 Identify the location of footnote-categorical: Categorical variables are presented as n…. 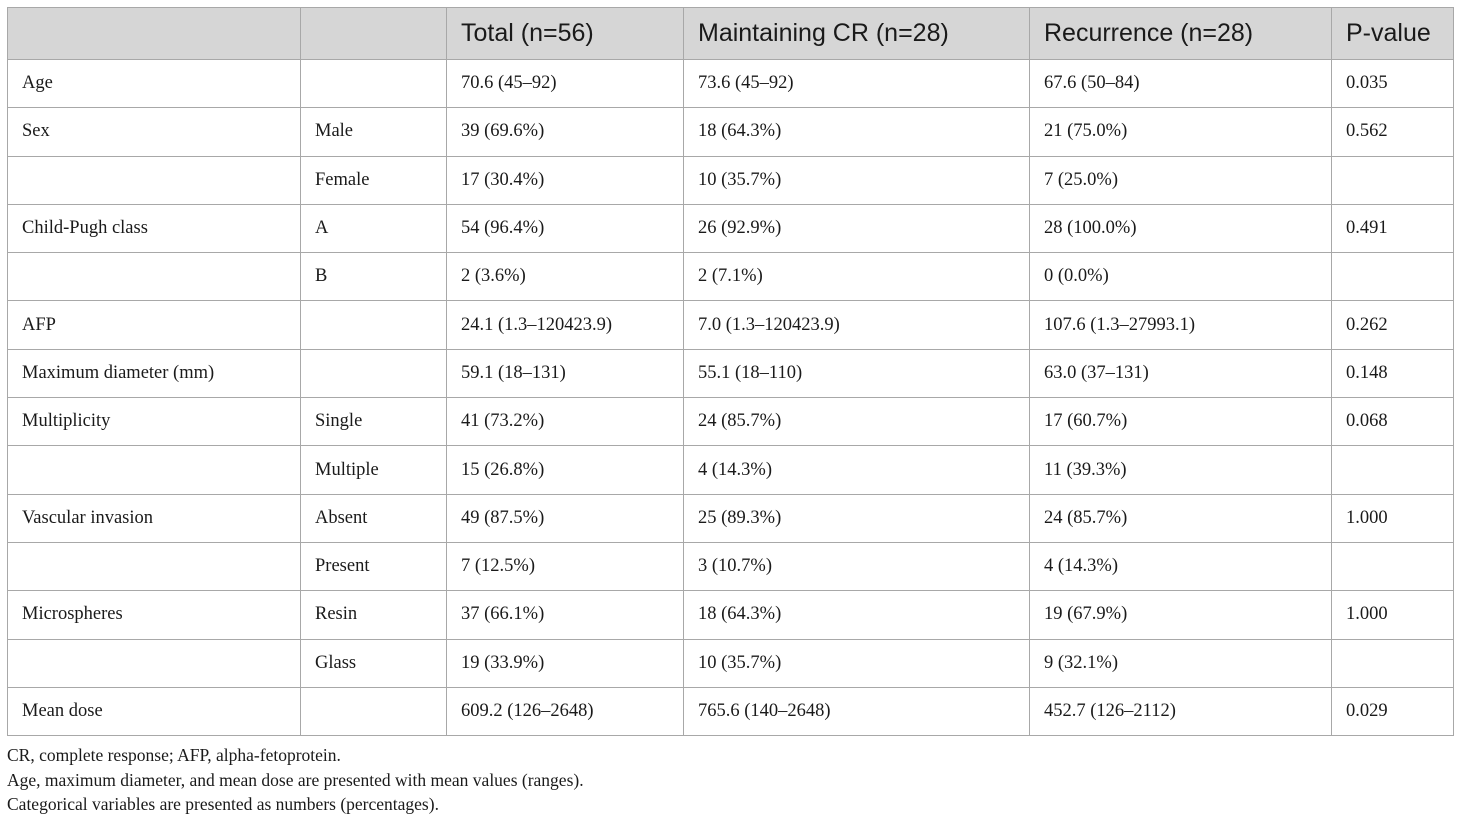
(223, 804).